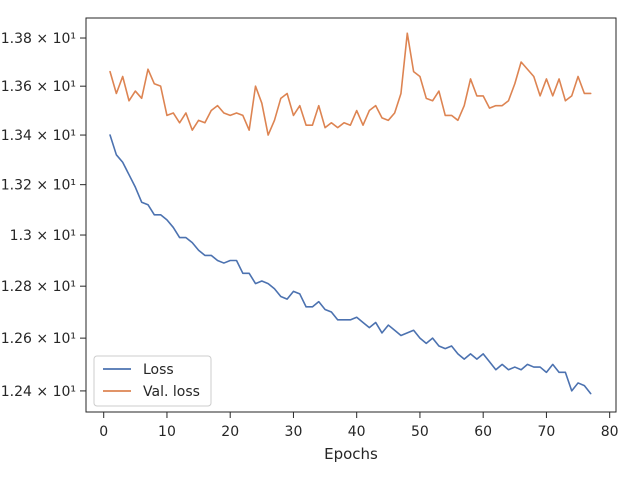 This screenshot has width=640, height=480. What do you see at coordinates (610, 432) in the screenshot?
I see `x-tick-label: 80` at bounding box center [610, 432].